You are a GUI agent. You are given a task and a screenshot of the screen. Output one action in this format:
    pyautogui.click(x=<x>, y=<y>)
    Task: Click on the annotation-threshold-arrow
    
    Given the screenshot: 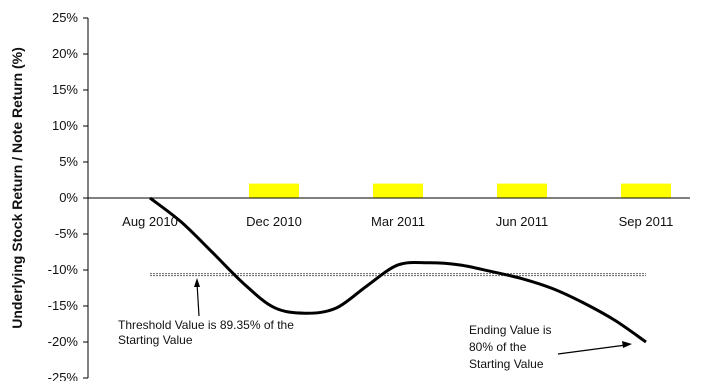 What is the action you would take?
    pyautogui.click(x=198, y=299)
    